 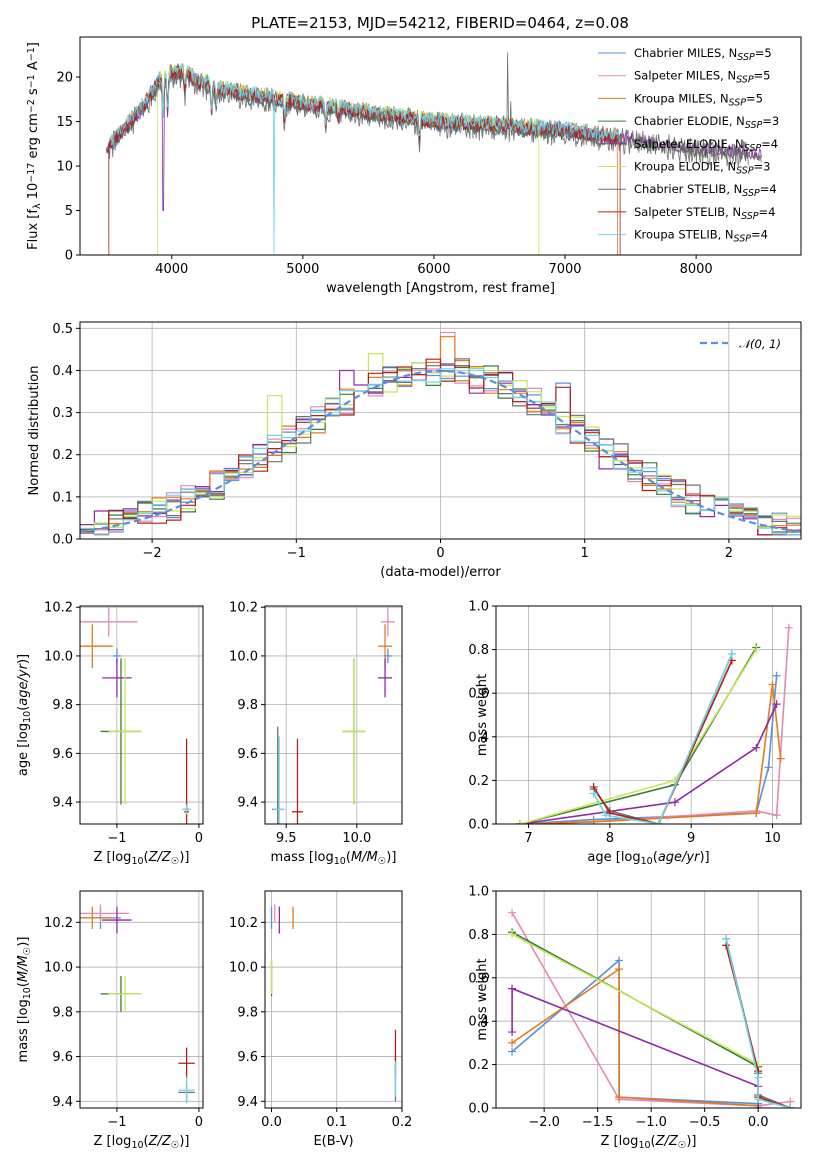 I want to click on errorbar-point-salpeter_miles, so click(x=109, y=622).